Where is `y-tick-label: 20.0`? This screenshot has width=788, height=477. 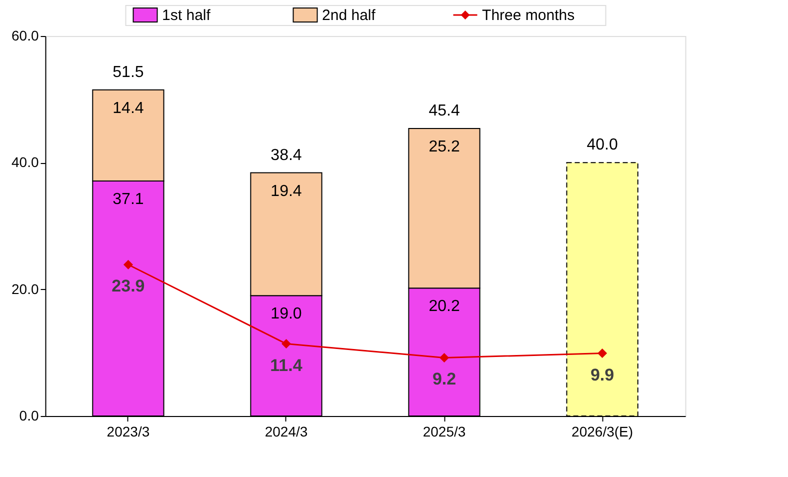
y-tick-label: 20.0 is located at coordinates (25, 288).